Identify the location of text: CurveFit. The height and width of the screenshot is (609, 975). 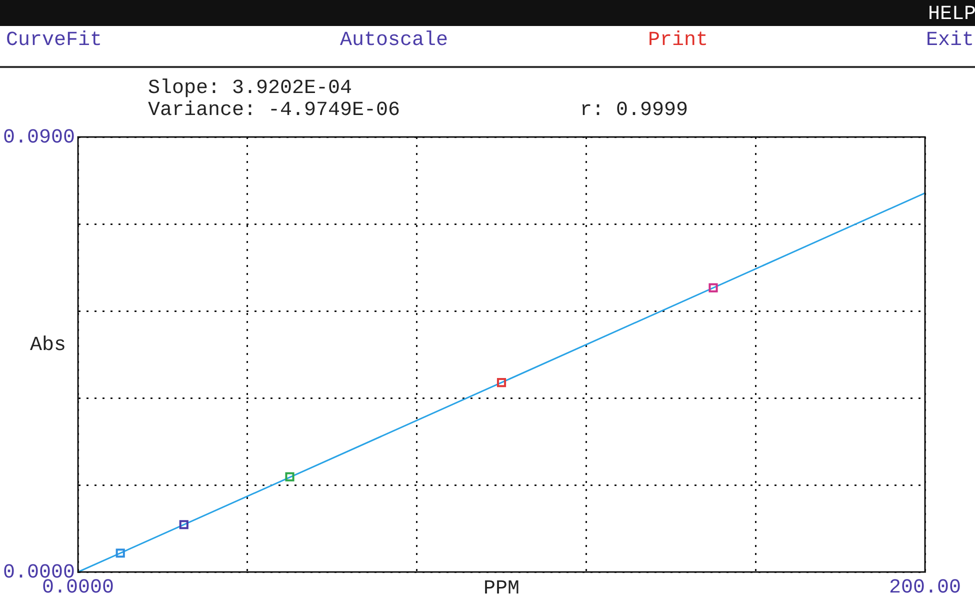
(54, 40).